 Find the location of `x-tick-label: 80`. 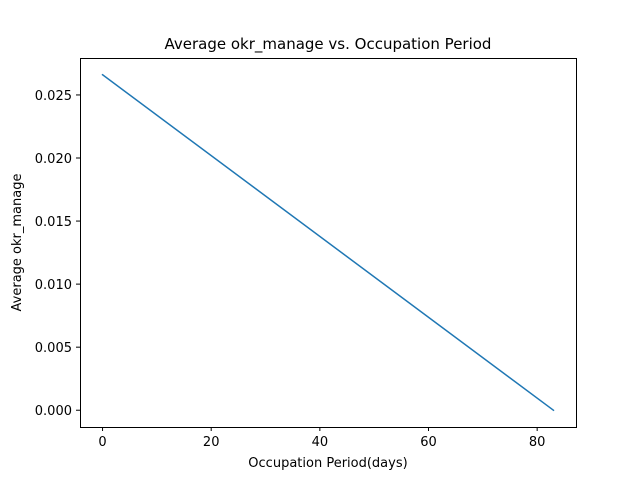

x-tick-label: 80 is located at coordinates (537, 442).